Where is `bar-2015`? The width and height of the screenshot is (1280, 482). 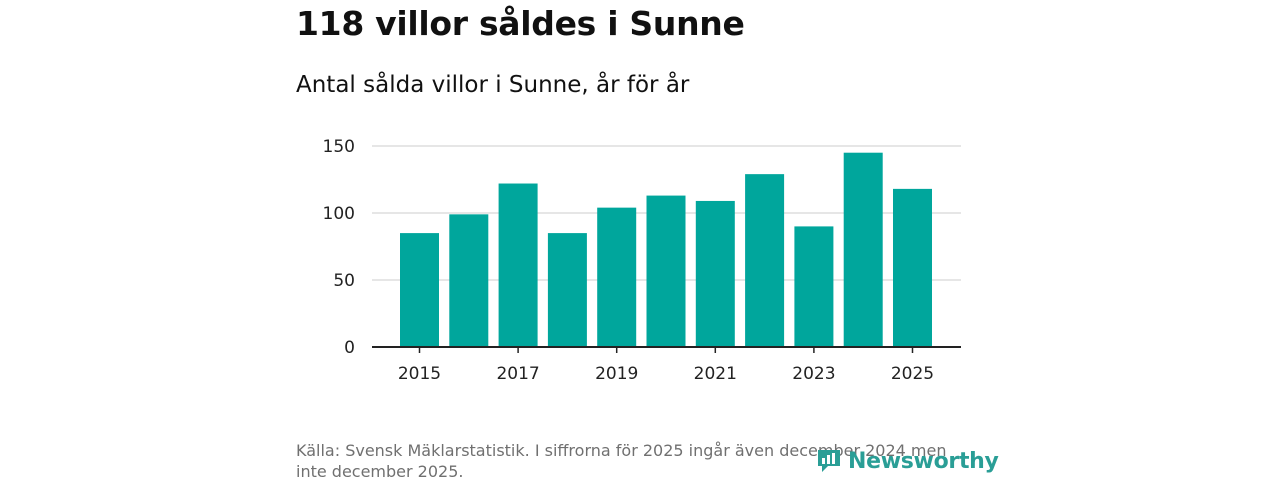 bar-2015 is located at coordinates (419, 290).